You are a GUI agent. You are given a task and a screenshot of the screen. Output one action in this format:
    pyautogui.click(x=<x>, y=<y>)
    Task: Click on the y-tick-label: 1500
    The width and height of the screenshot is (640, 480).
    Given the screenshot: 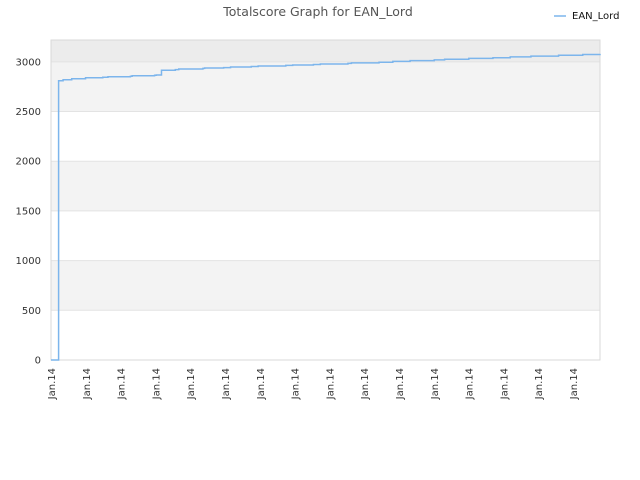 What is the action you would take?
    pyautogui.click(x=28, y=211)
    